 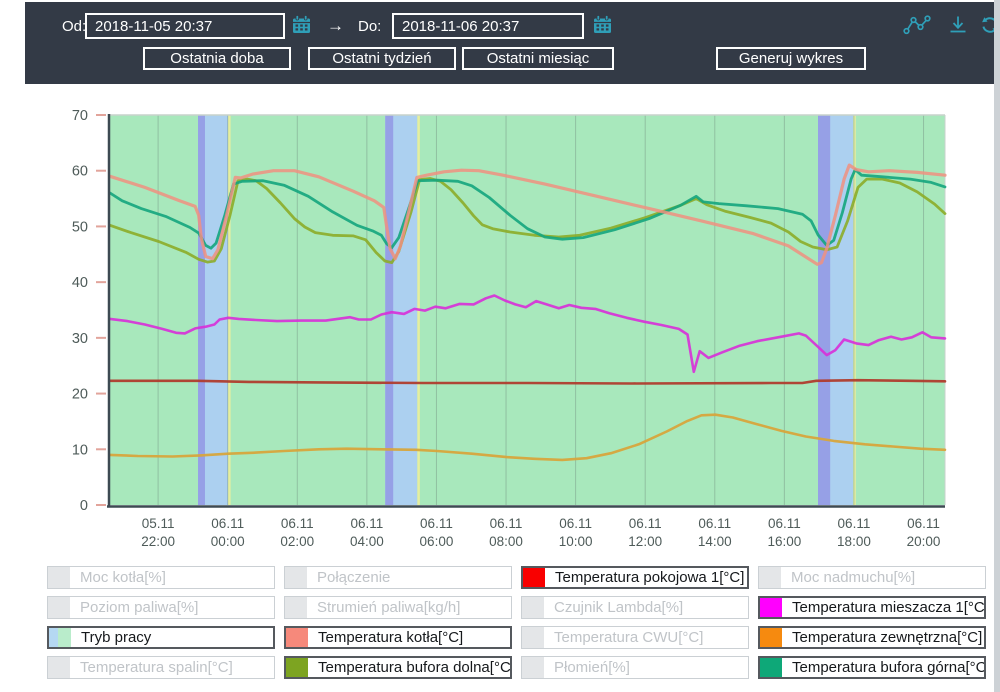 I want to click on x-tick-time: 08:00, so click(x=506, y=541).